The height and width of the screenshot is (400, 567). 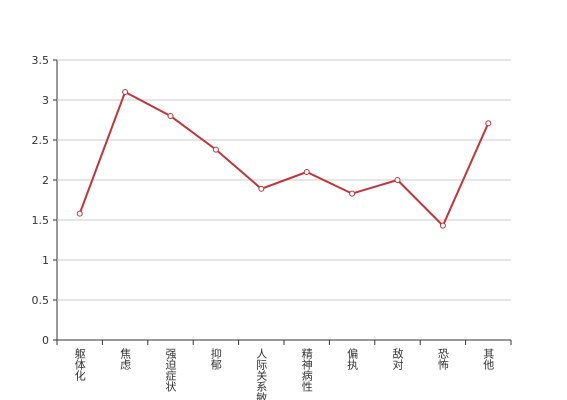 I want to click on x-tick-label: 人际关系敏感, so click(x=261, y=374).